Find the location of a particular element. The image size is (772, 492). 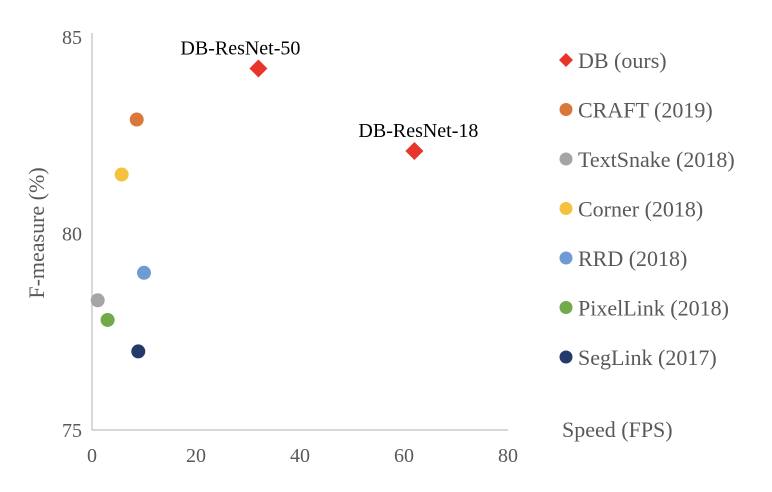

y-axis-title: F-measure (%) is located at coordinates (36, 232).